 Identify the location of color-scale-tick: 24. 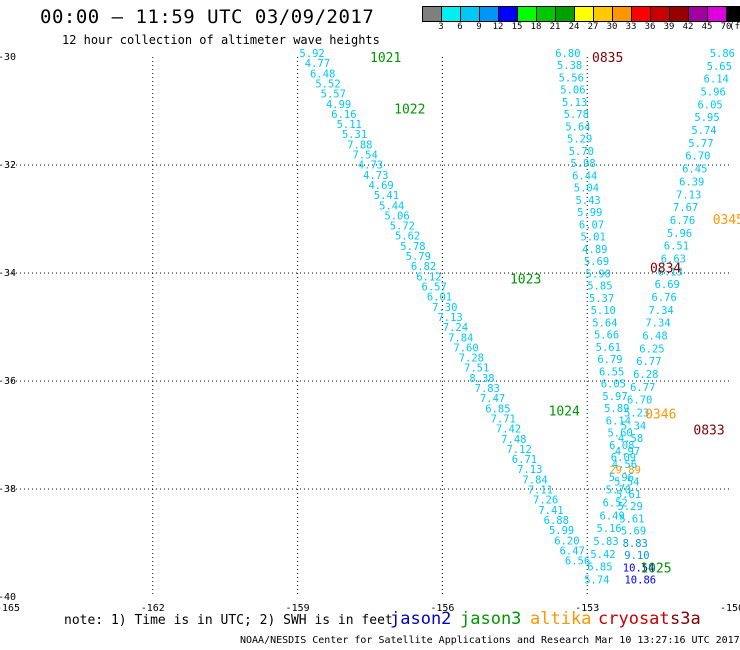
(574, 27).